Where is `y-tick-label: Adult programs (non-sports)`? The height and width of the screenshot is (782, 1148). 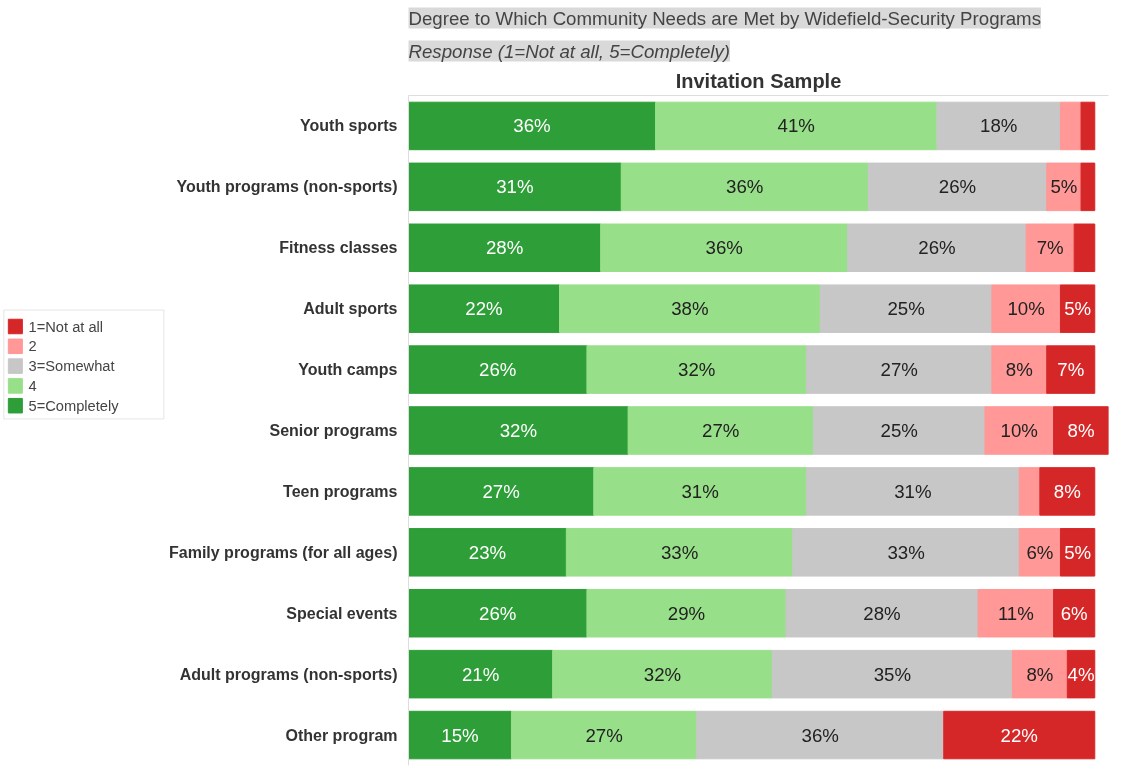
y-tick-label: Adult programs (non-sports) is located at coordinates (288, 674).